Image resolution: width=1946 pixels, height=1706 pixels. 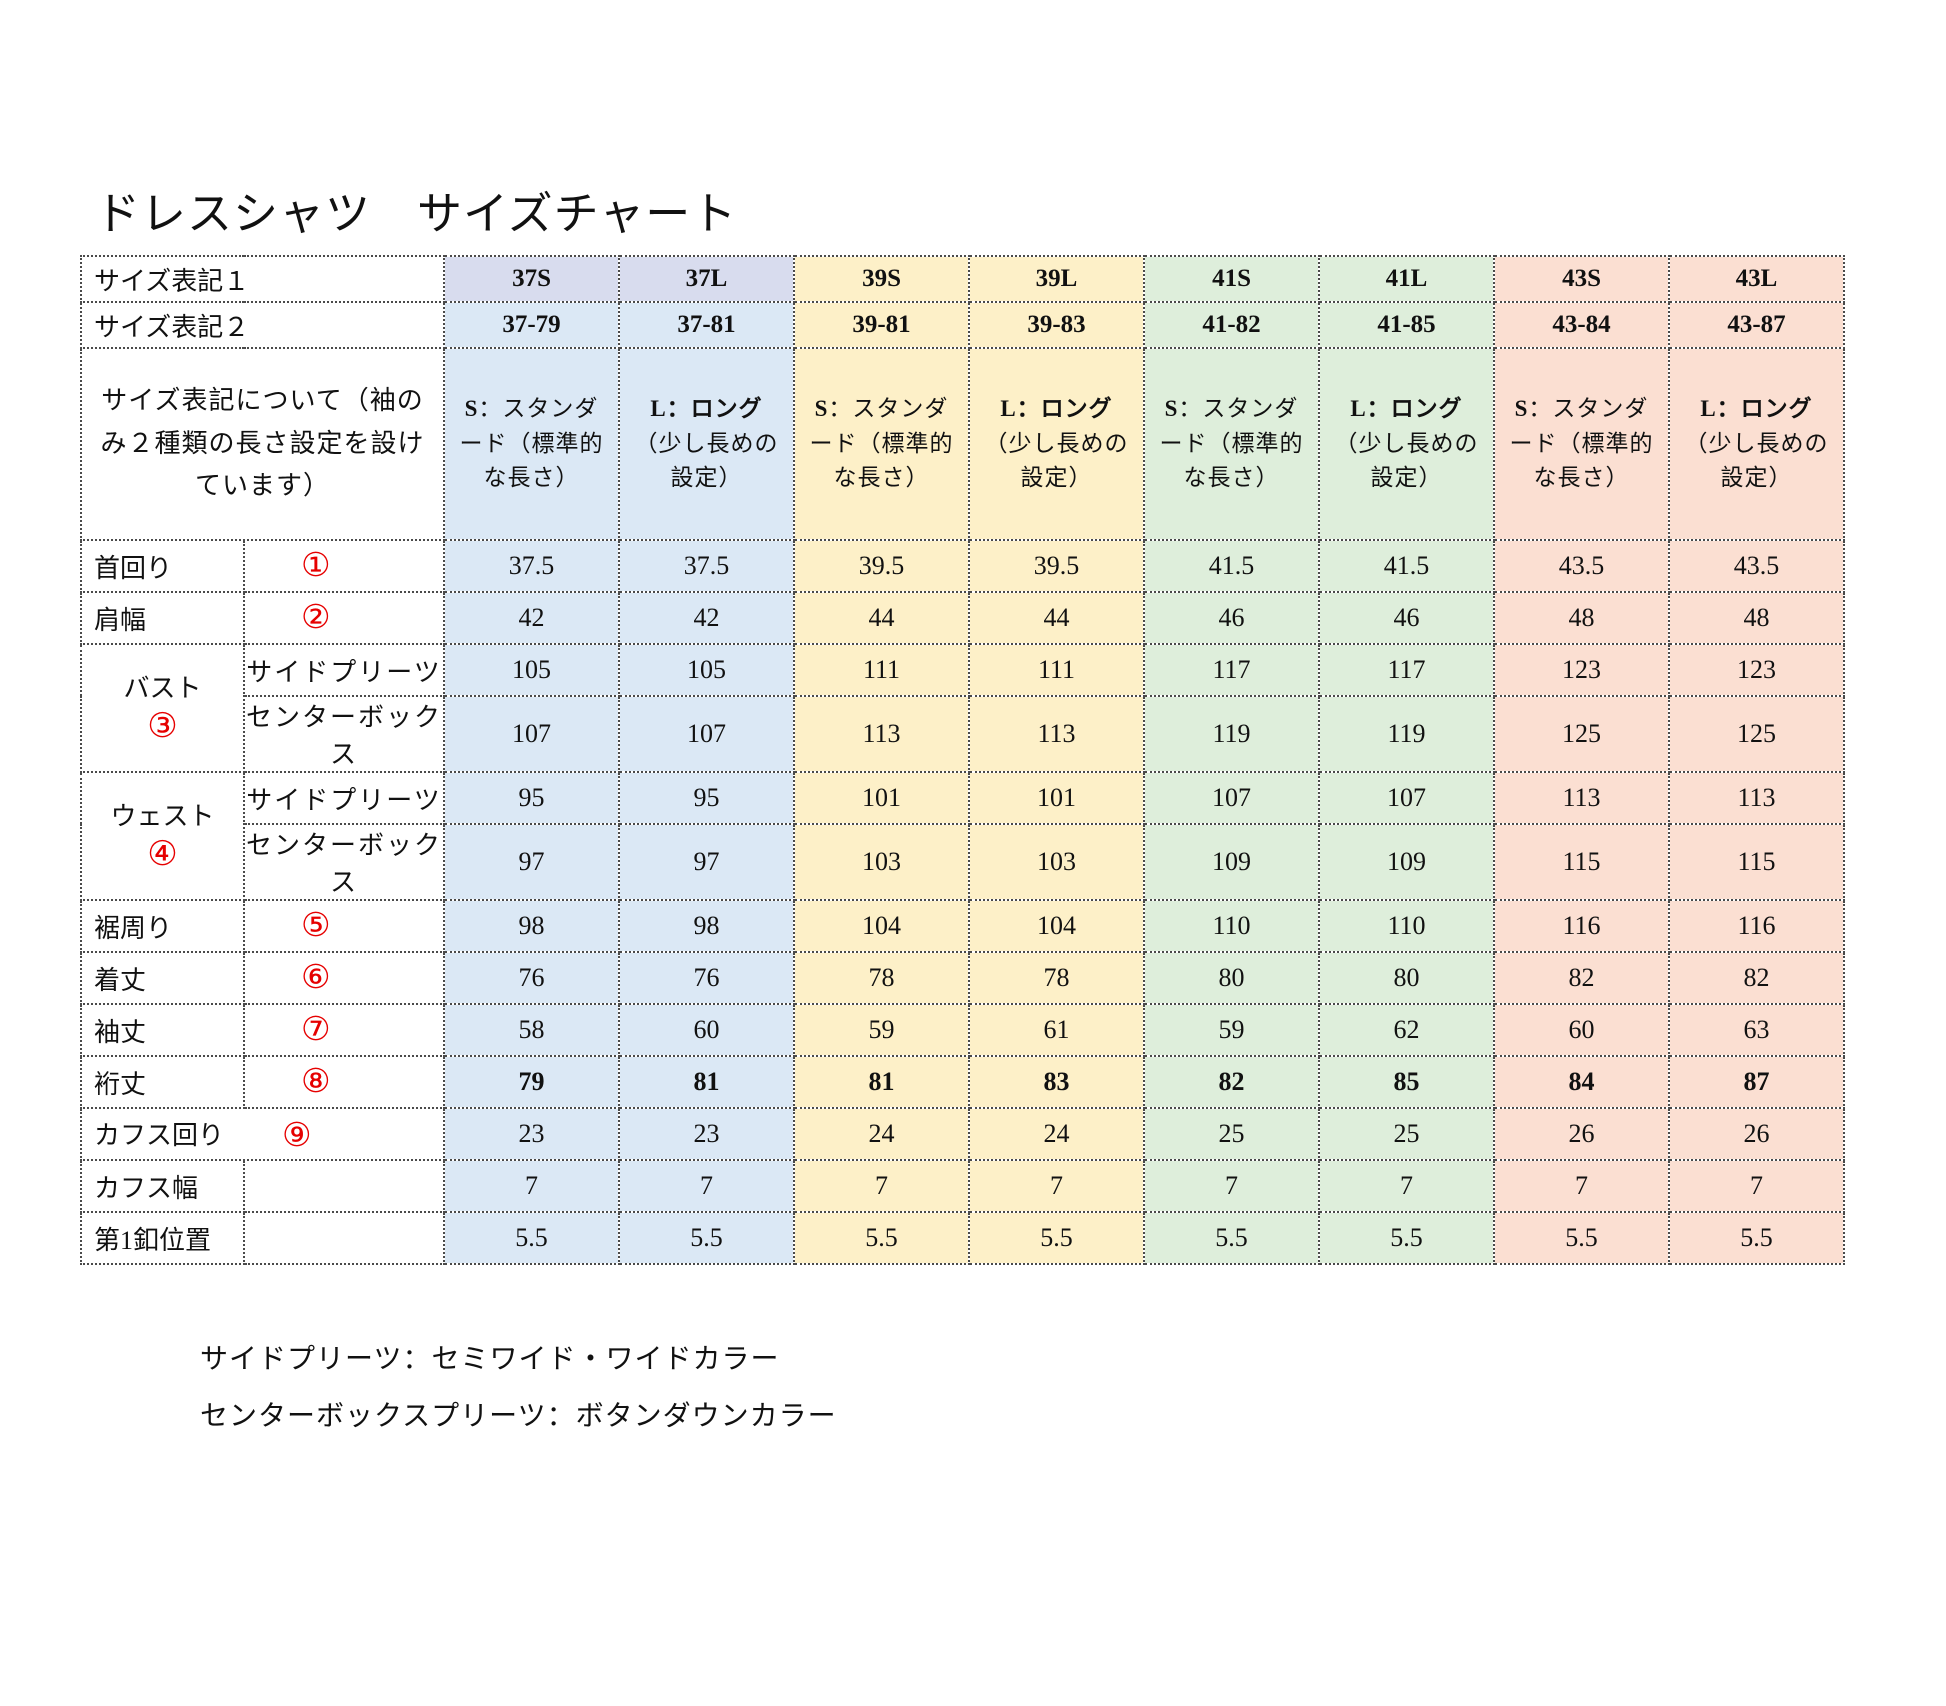 What do you see at coordinates (416, 214) in the screenshot?
I see `page-title: ドレスシャツ サイズチャート` at bounding box center [416, 214].